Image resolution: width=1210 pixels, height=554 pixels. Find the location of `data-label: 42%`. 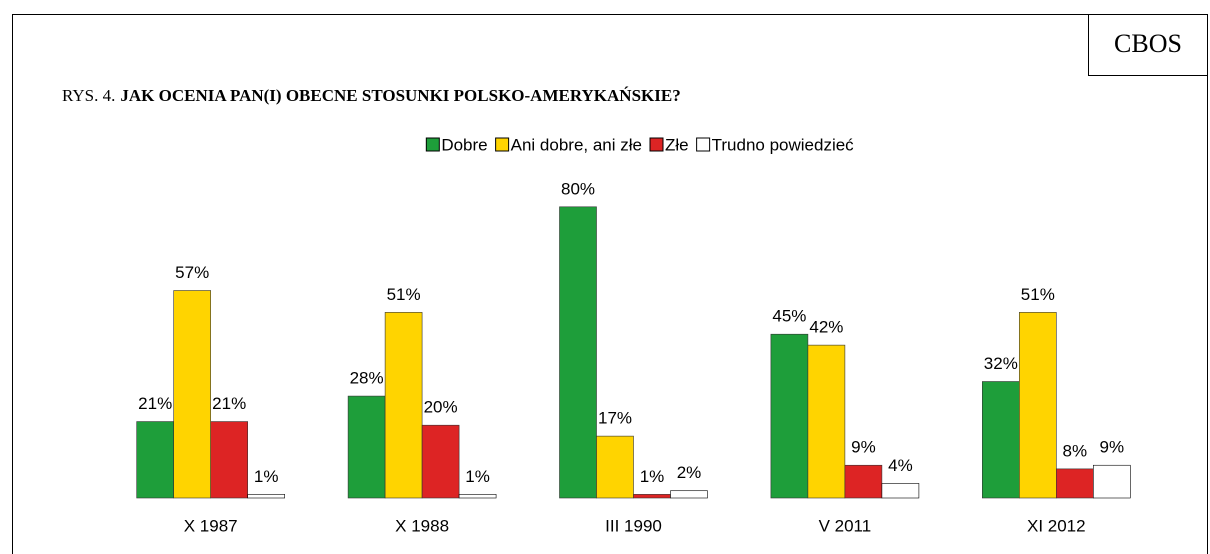

data-label: 42% is located at coordinates (826, 327).